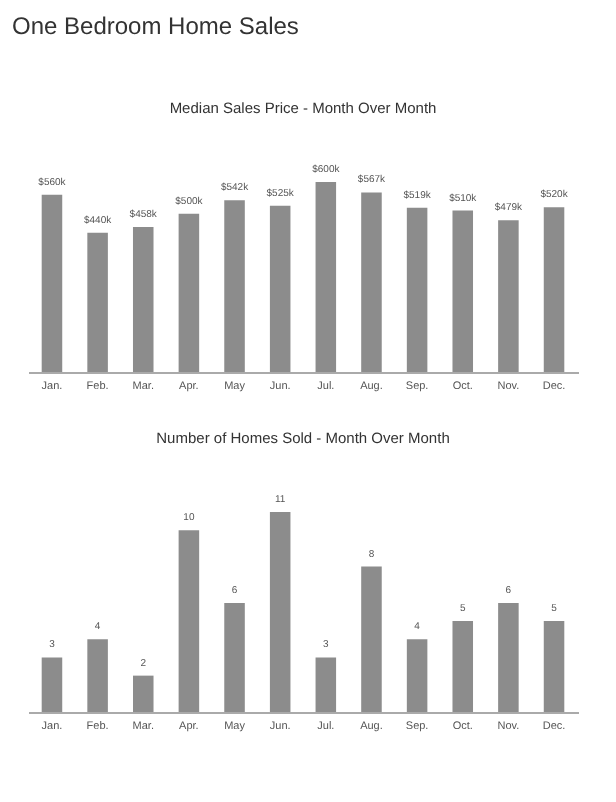 The image size is (616, 802). I want to click on chart-title: One Bedroom Home Sales, so click(155, 26).